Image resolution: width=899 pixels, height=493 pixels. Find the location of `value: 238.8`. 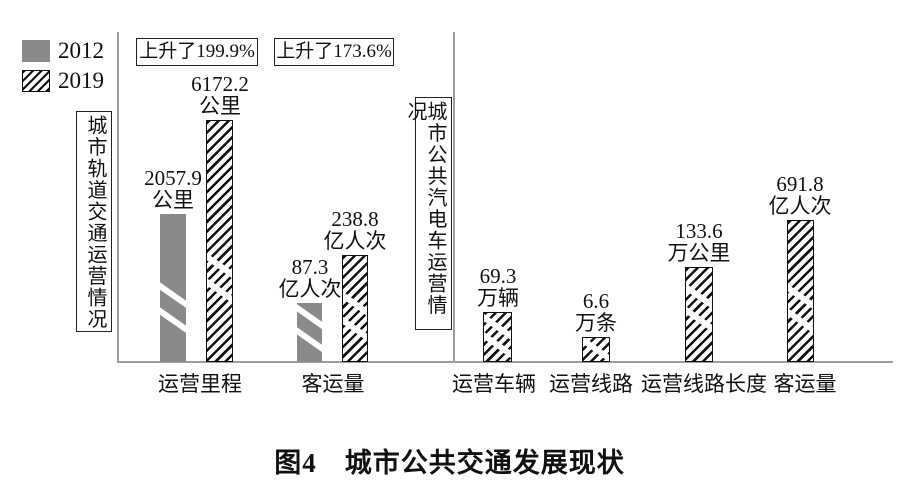

value: 238.8 is located at coordinates (355, 218).